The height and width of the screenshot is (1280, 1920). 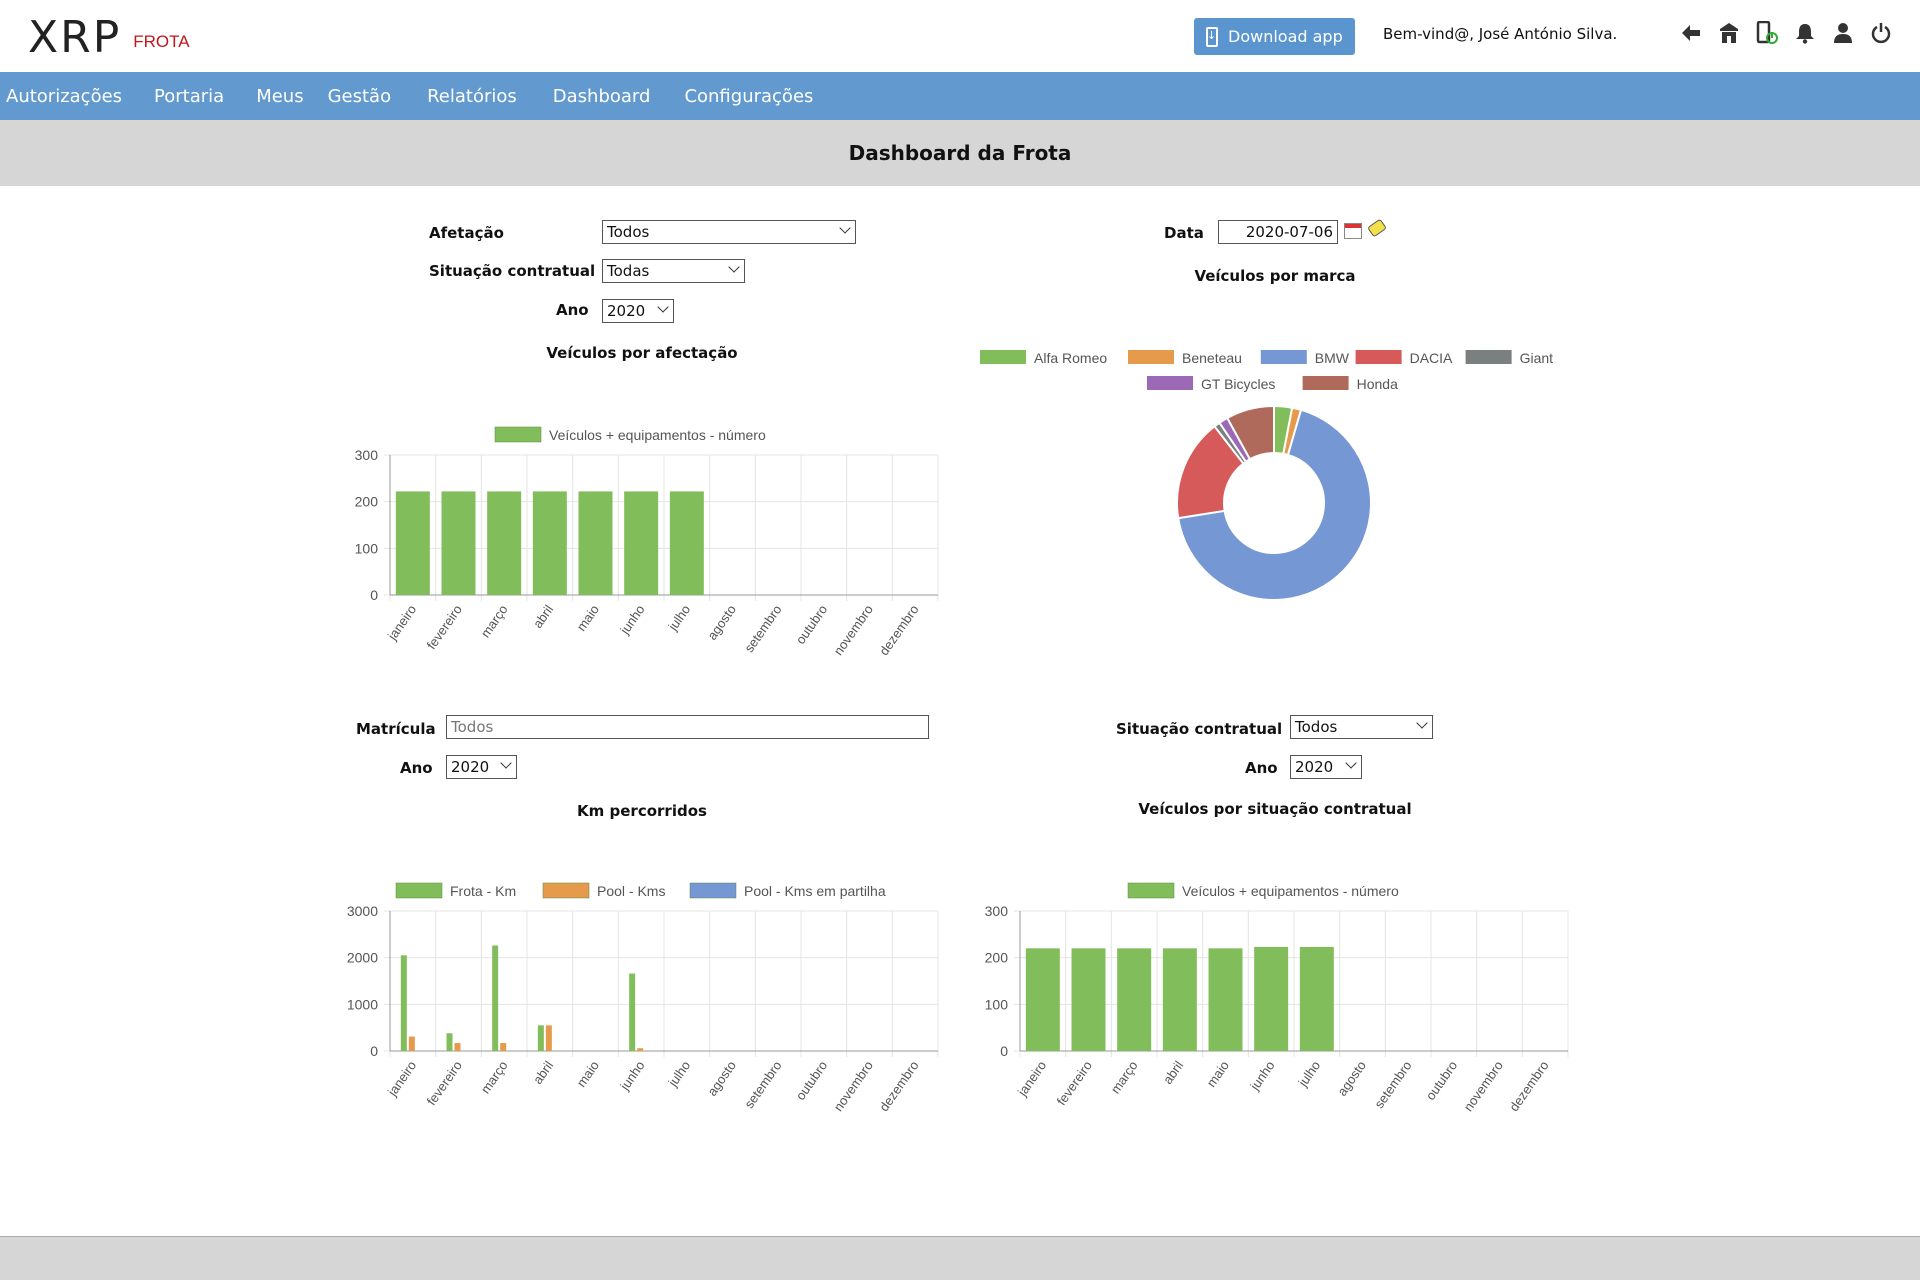 What do you see at coordinates (1392, 1084) in the screenshot?
I see `x-tick-label: setembro` at bounding box center [1392, 1084].